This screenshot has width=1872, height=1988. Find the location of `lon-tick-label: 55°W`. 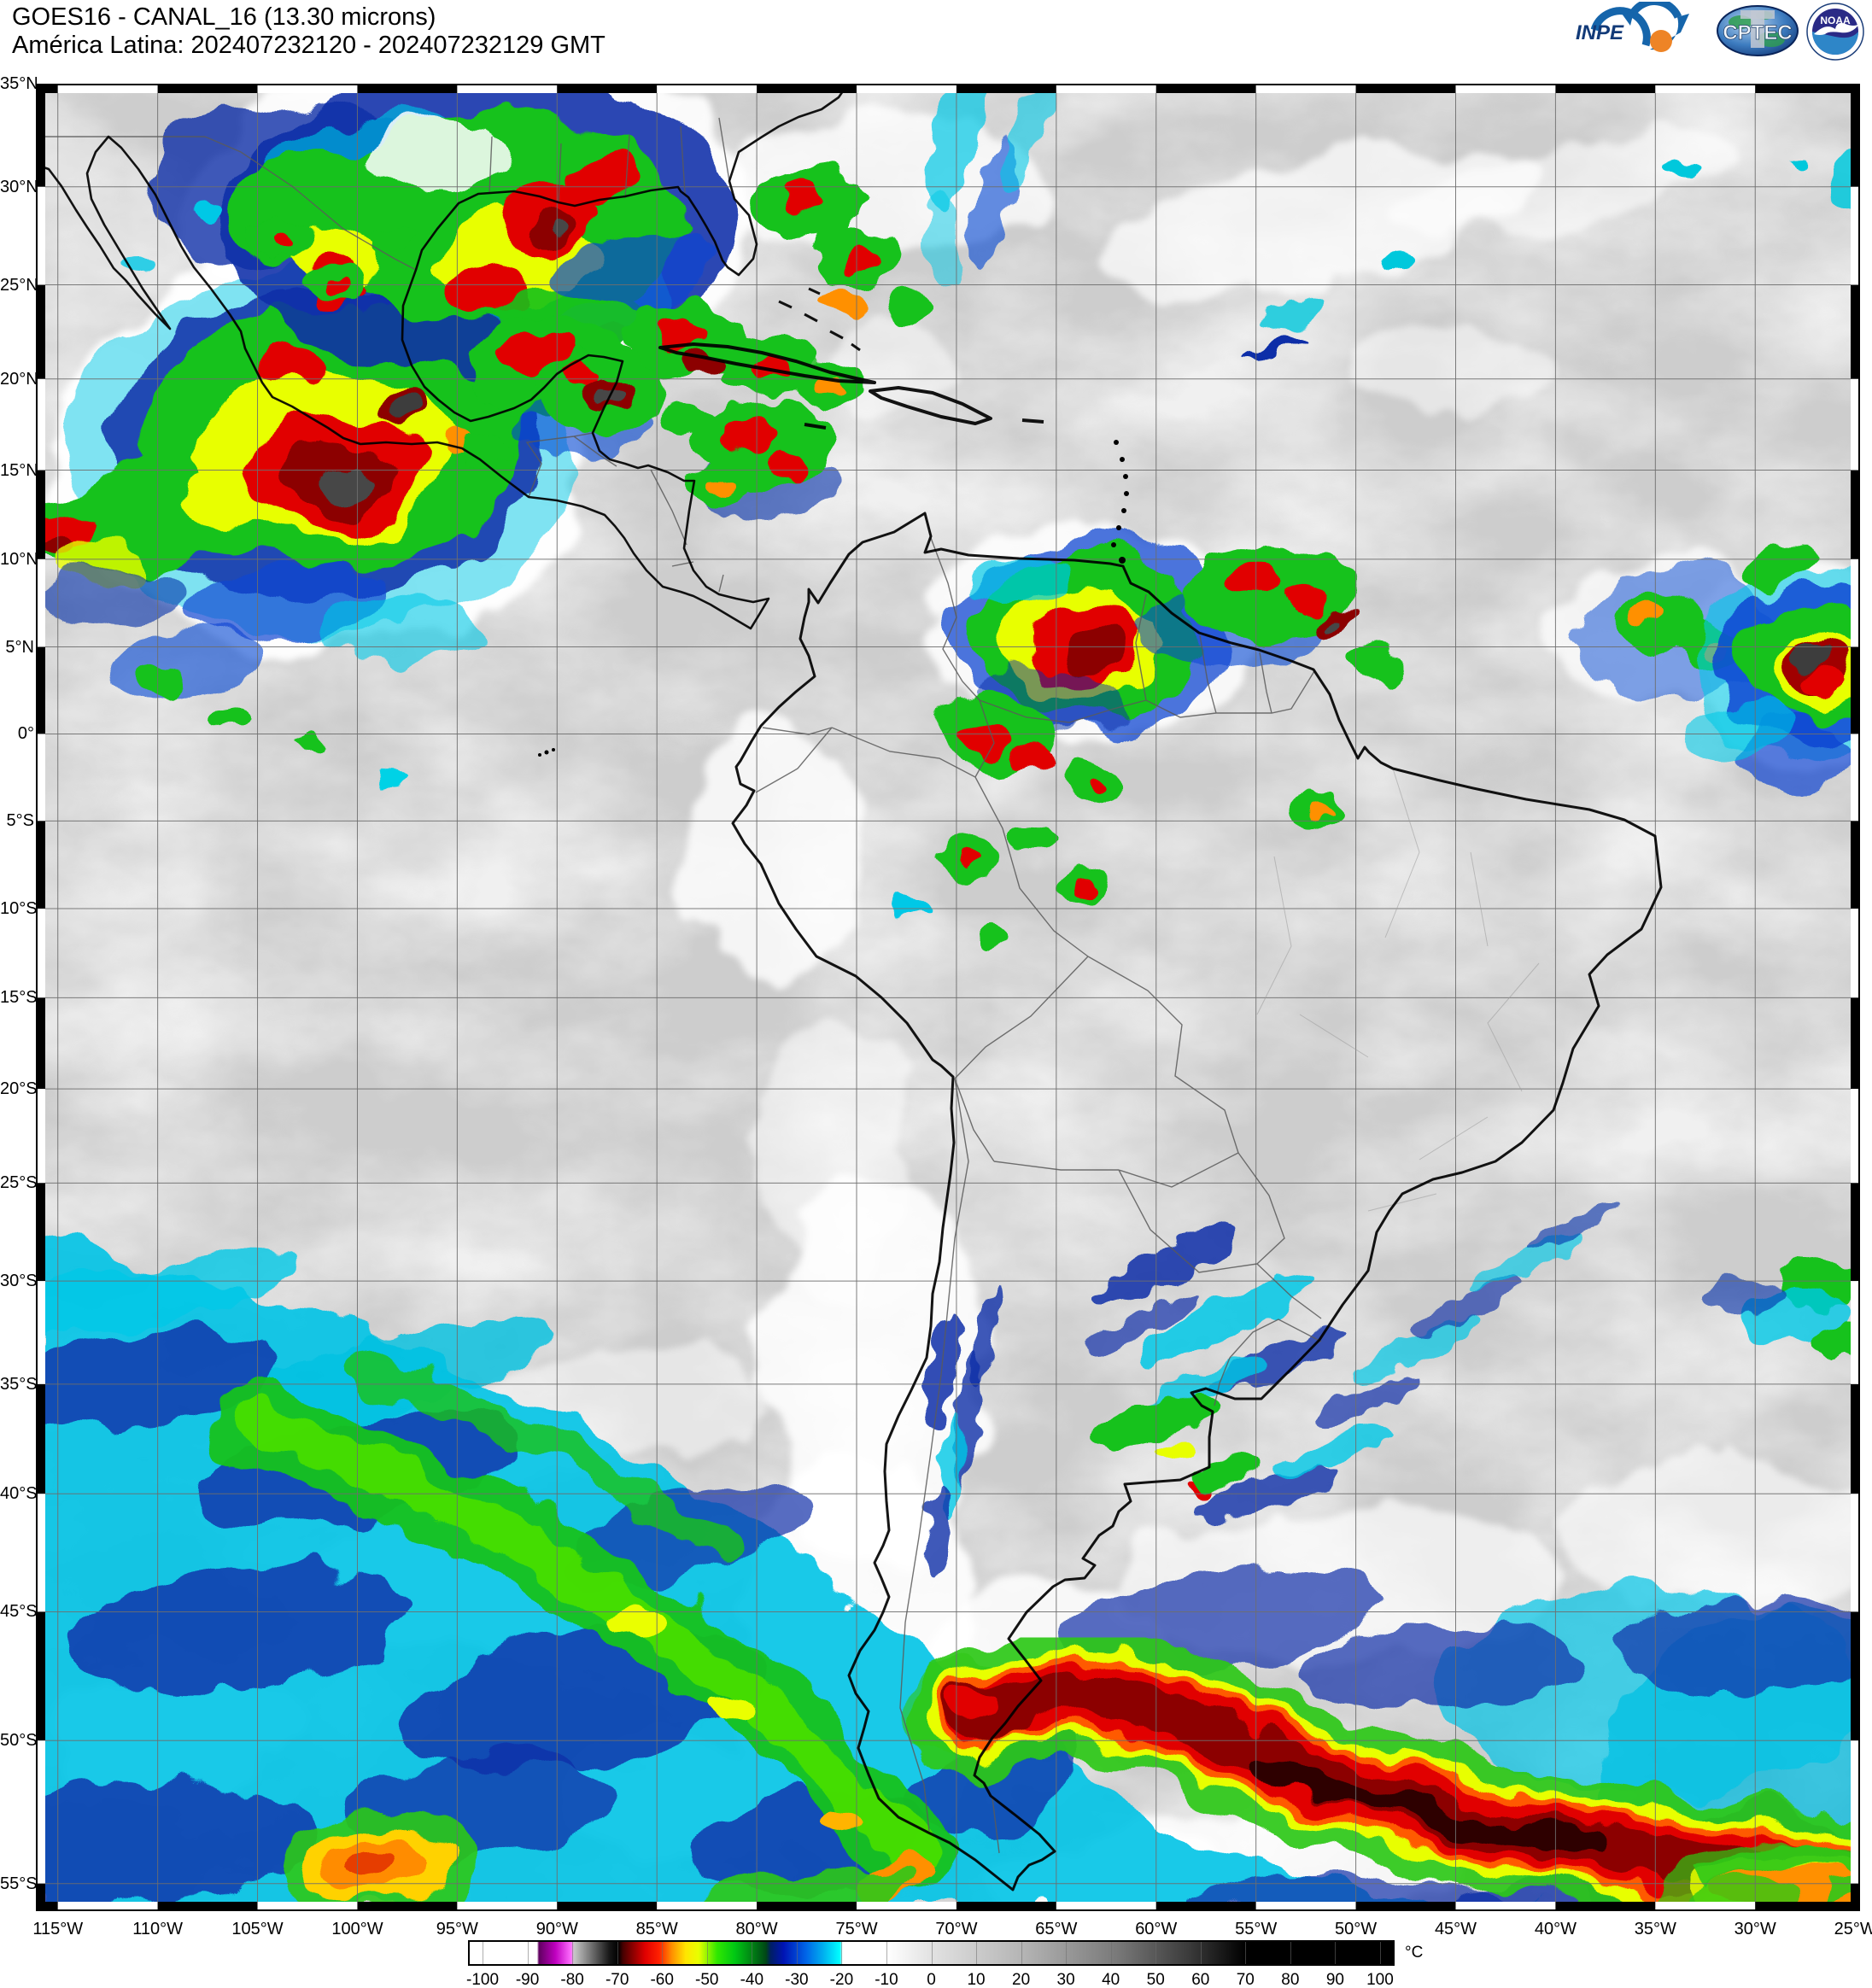

lon-tick-label: 55°W is located at coordinates (1256, 1929).